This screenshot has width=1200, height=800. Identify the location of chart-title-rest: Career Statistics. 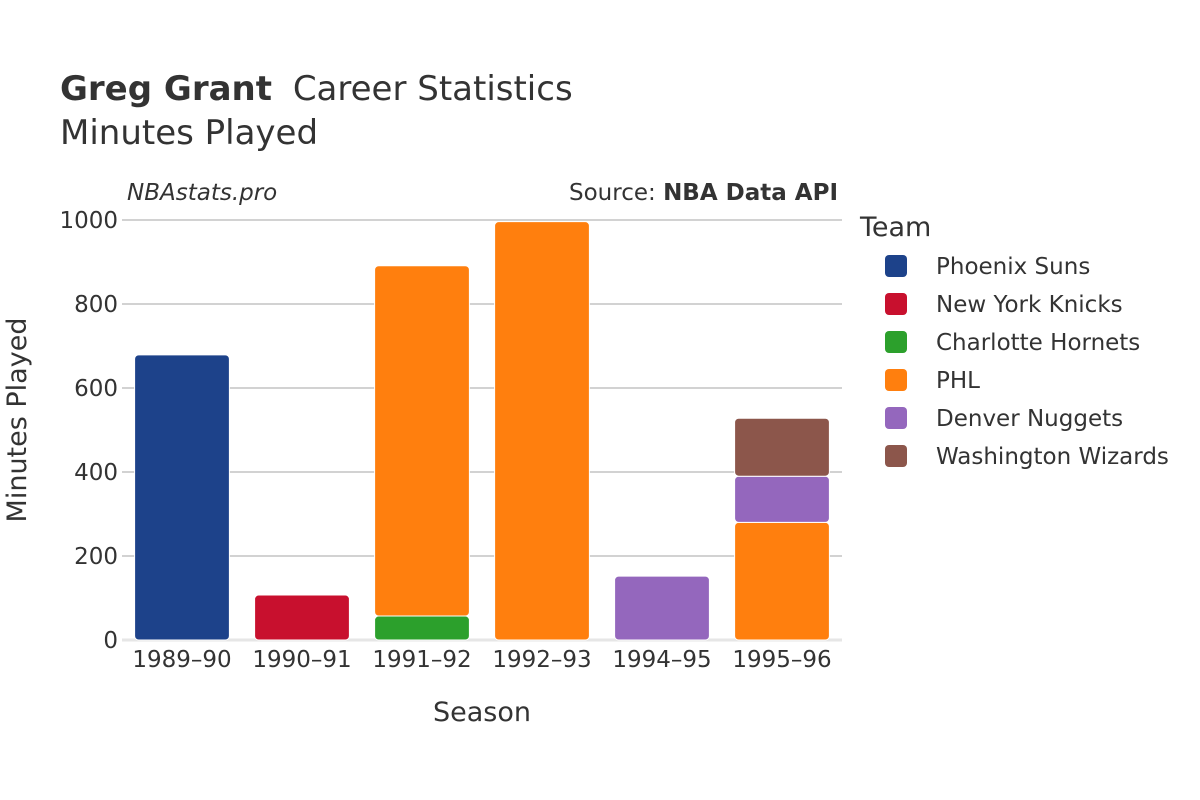
(433, 89).